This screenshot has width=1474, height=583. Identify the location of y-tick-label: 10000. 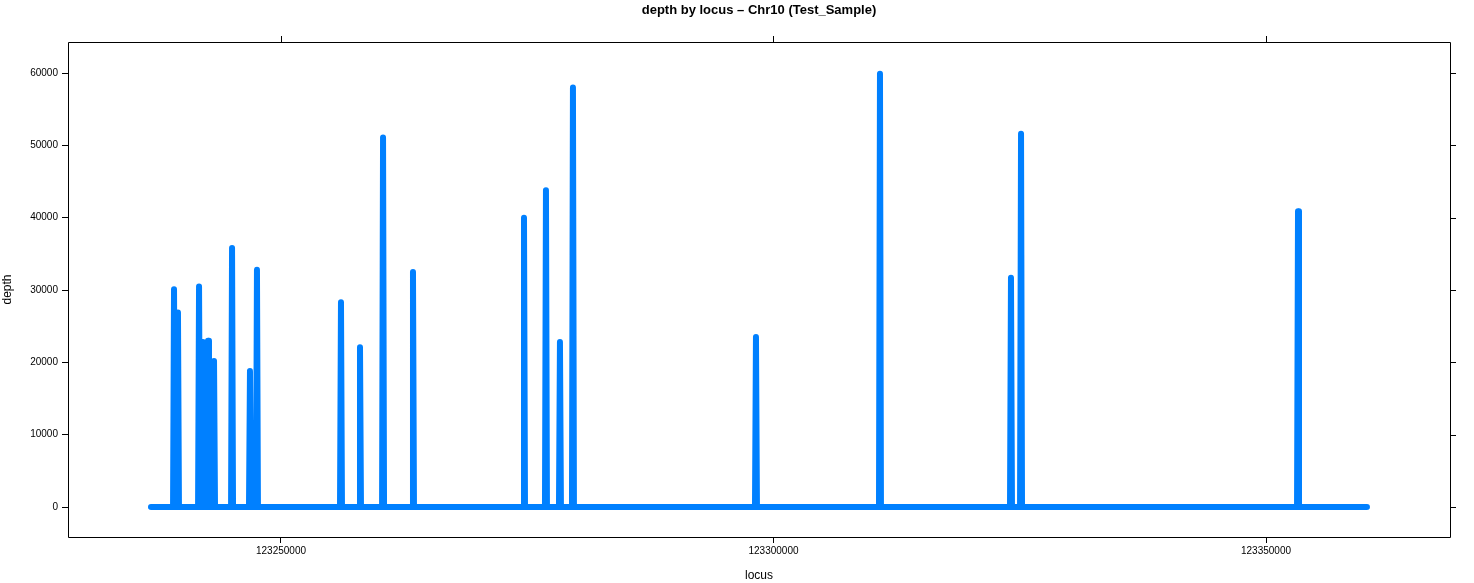
(44, 434).